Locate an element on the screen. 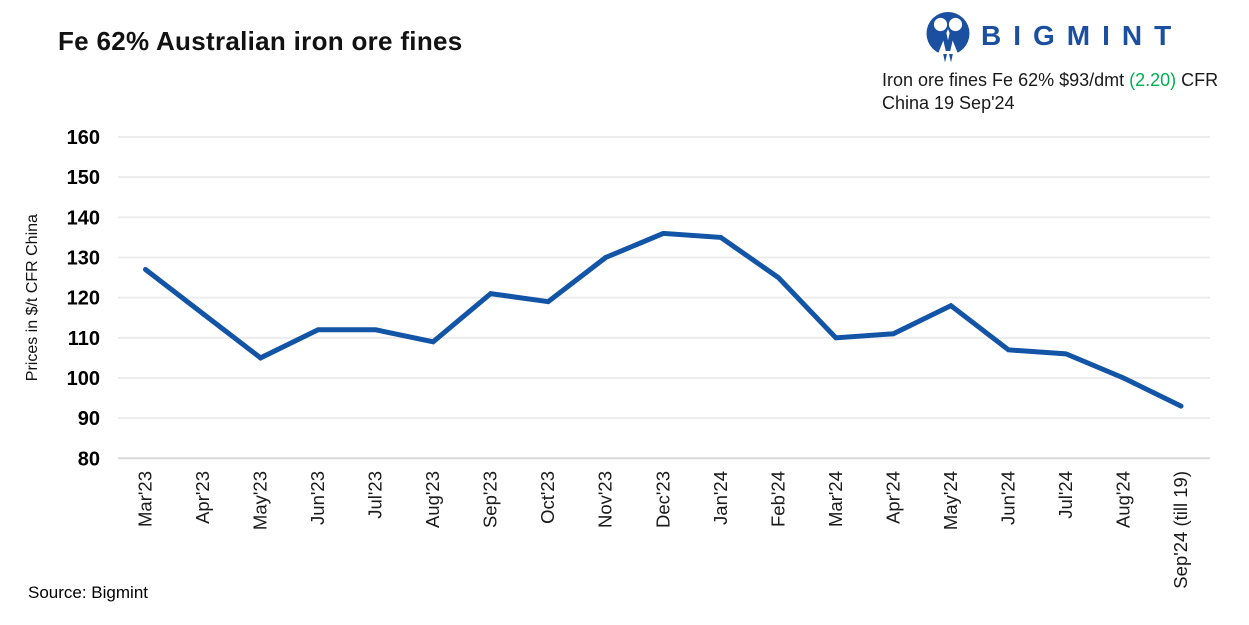 This screenshot has height=625, width=1249. page-title: Fe 62% Australian iron ore fines is located at coordinates (260, 41).